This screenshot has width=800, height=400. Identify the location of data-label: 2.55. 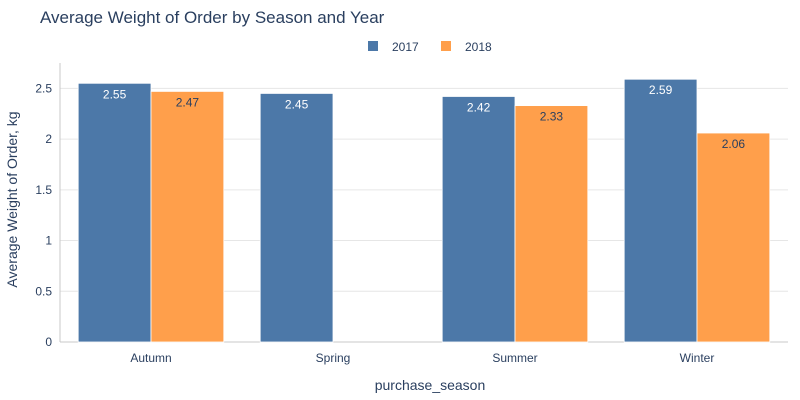
(115, 94).